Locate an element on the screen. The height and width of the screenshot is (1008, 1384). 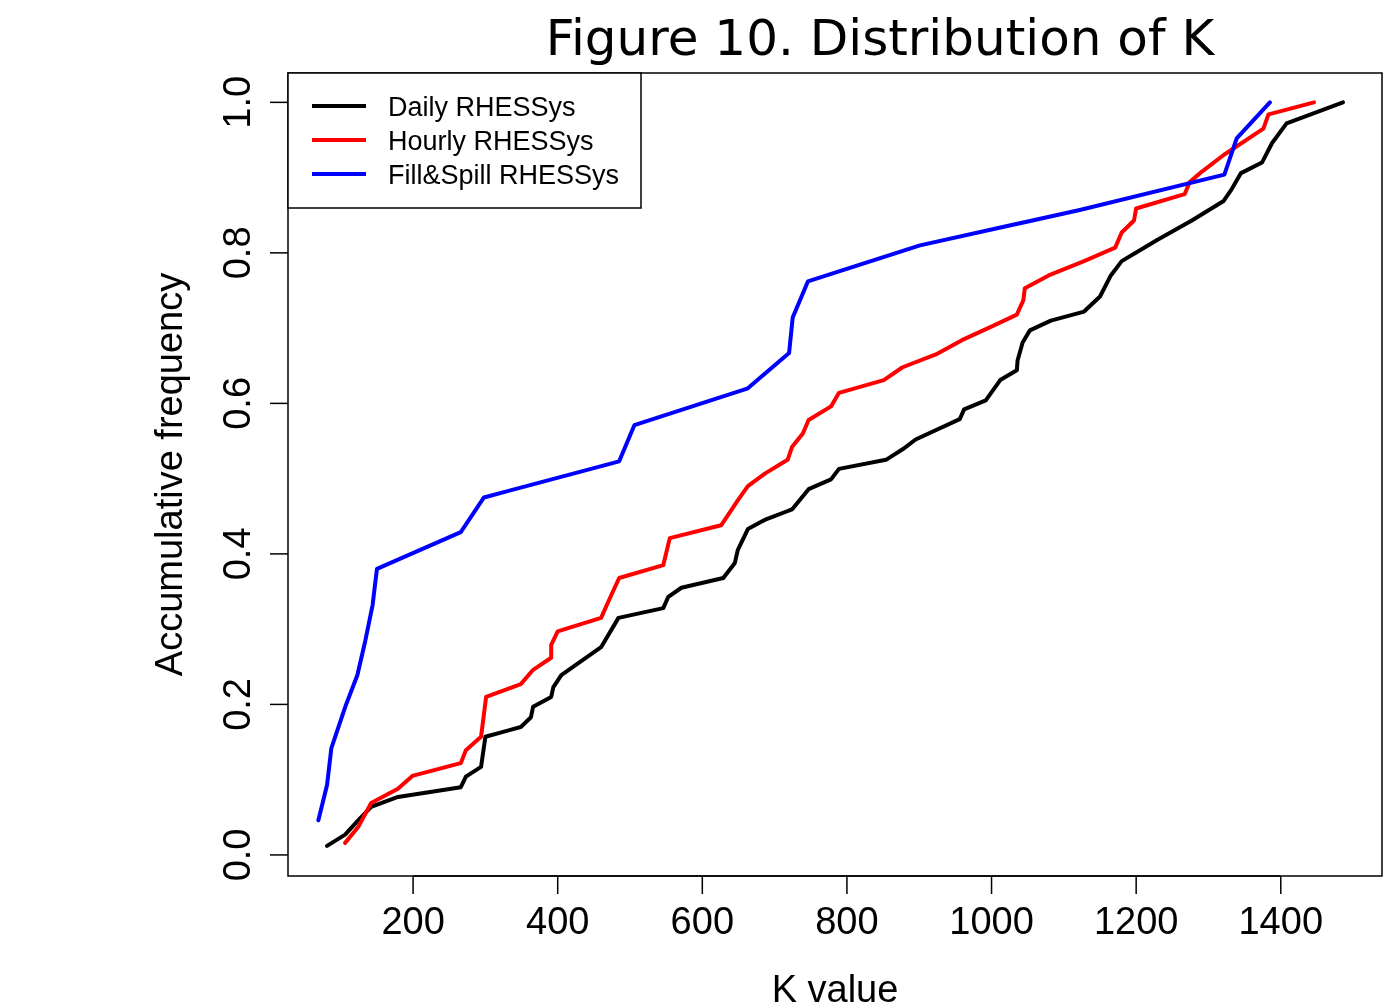
y-tick-label: 1.0 is located at coordinates (237, 102).